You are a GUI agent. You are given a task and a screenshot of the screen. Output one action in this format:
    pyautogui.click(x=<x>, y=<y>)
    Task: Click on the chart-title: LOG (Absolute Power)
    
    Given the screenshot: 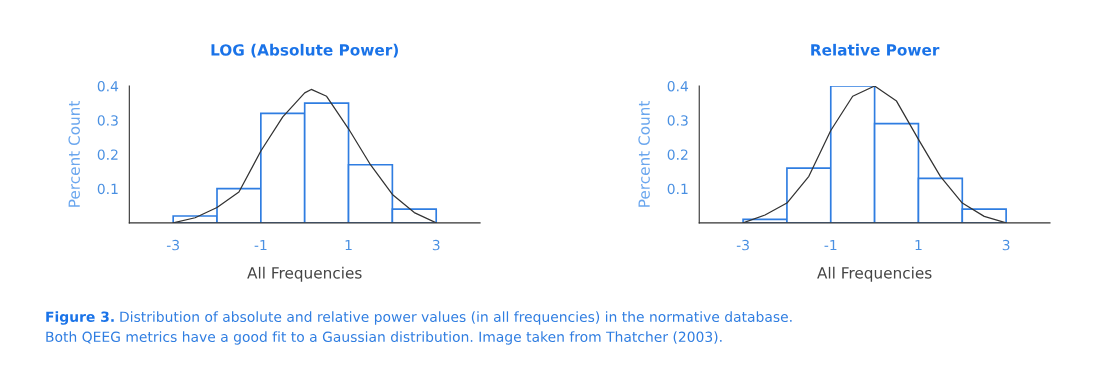 What is the action you would take?
    pyautogui.click(x=304, y=50)
    